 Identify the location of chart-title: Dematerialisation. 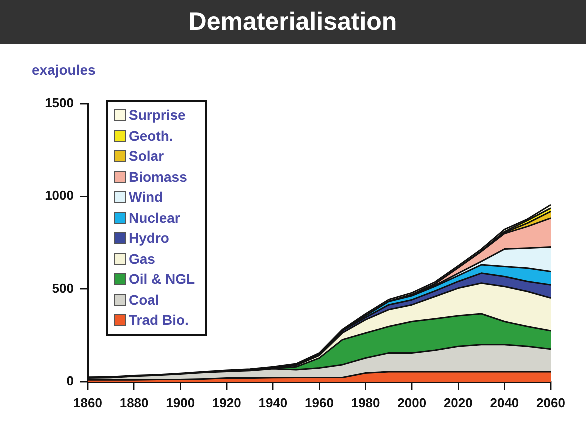
(293, 22).